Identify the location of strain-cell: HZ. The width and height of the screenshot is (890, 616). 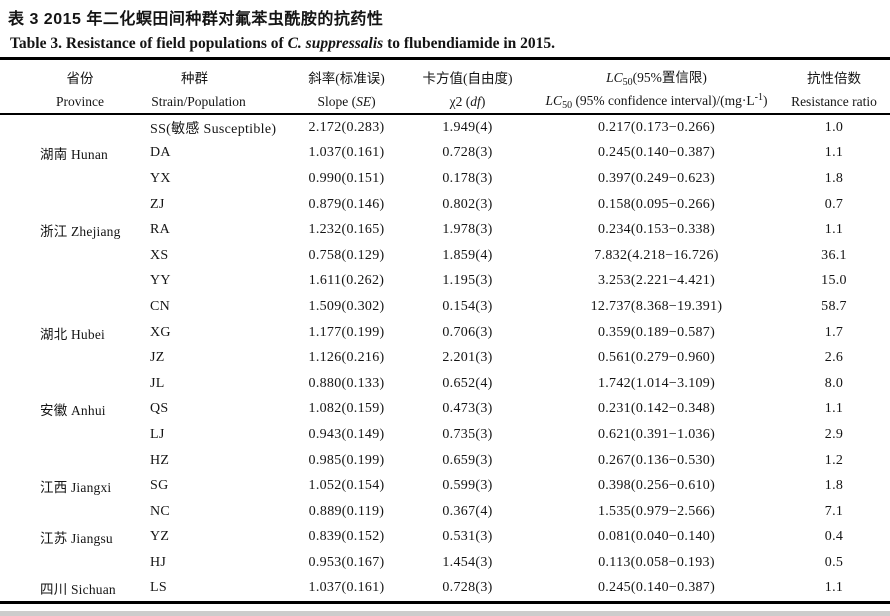
(160, 460).